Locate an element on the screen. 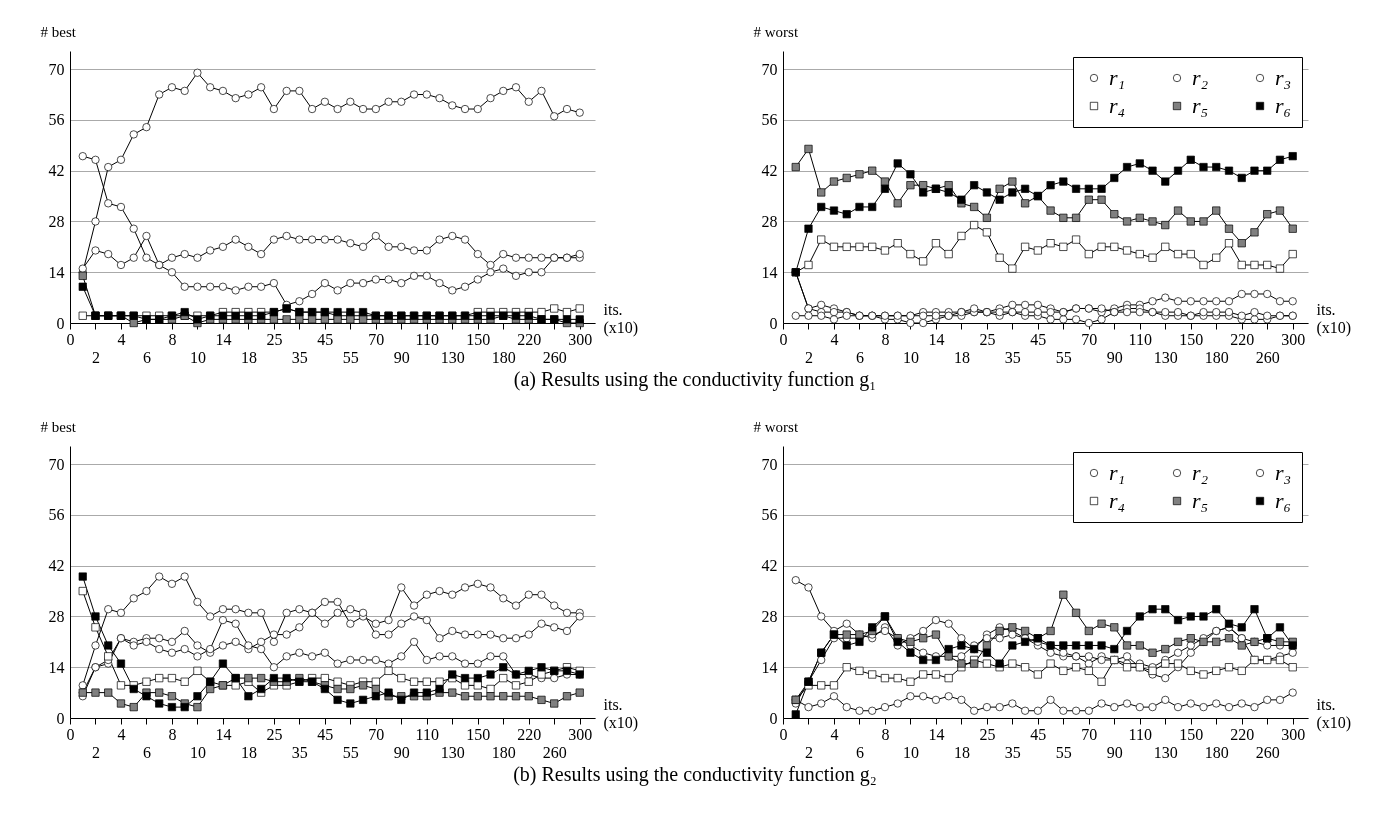 The height and width of the screenshot is (825, 1400). legend-label: r₅ is located at coordinates (1200, 500).